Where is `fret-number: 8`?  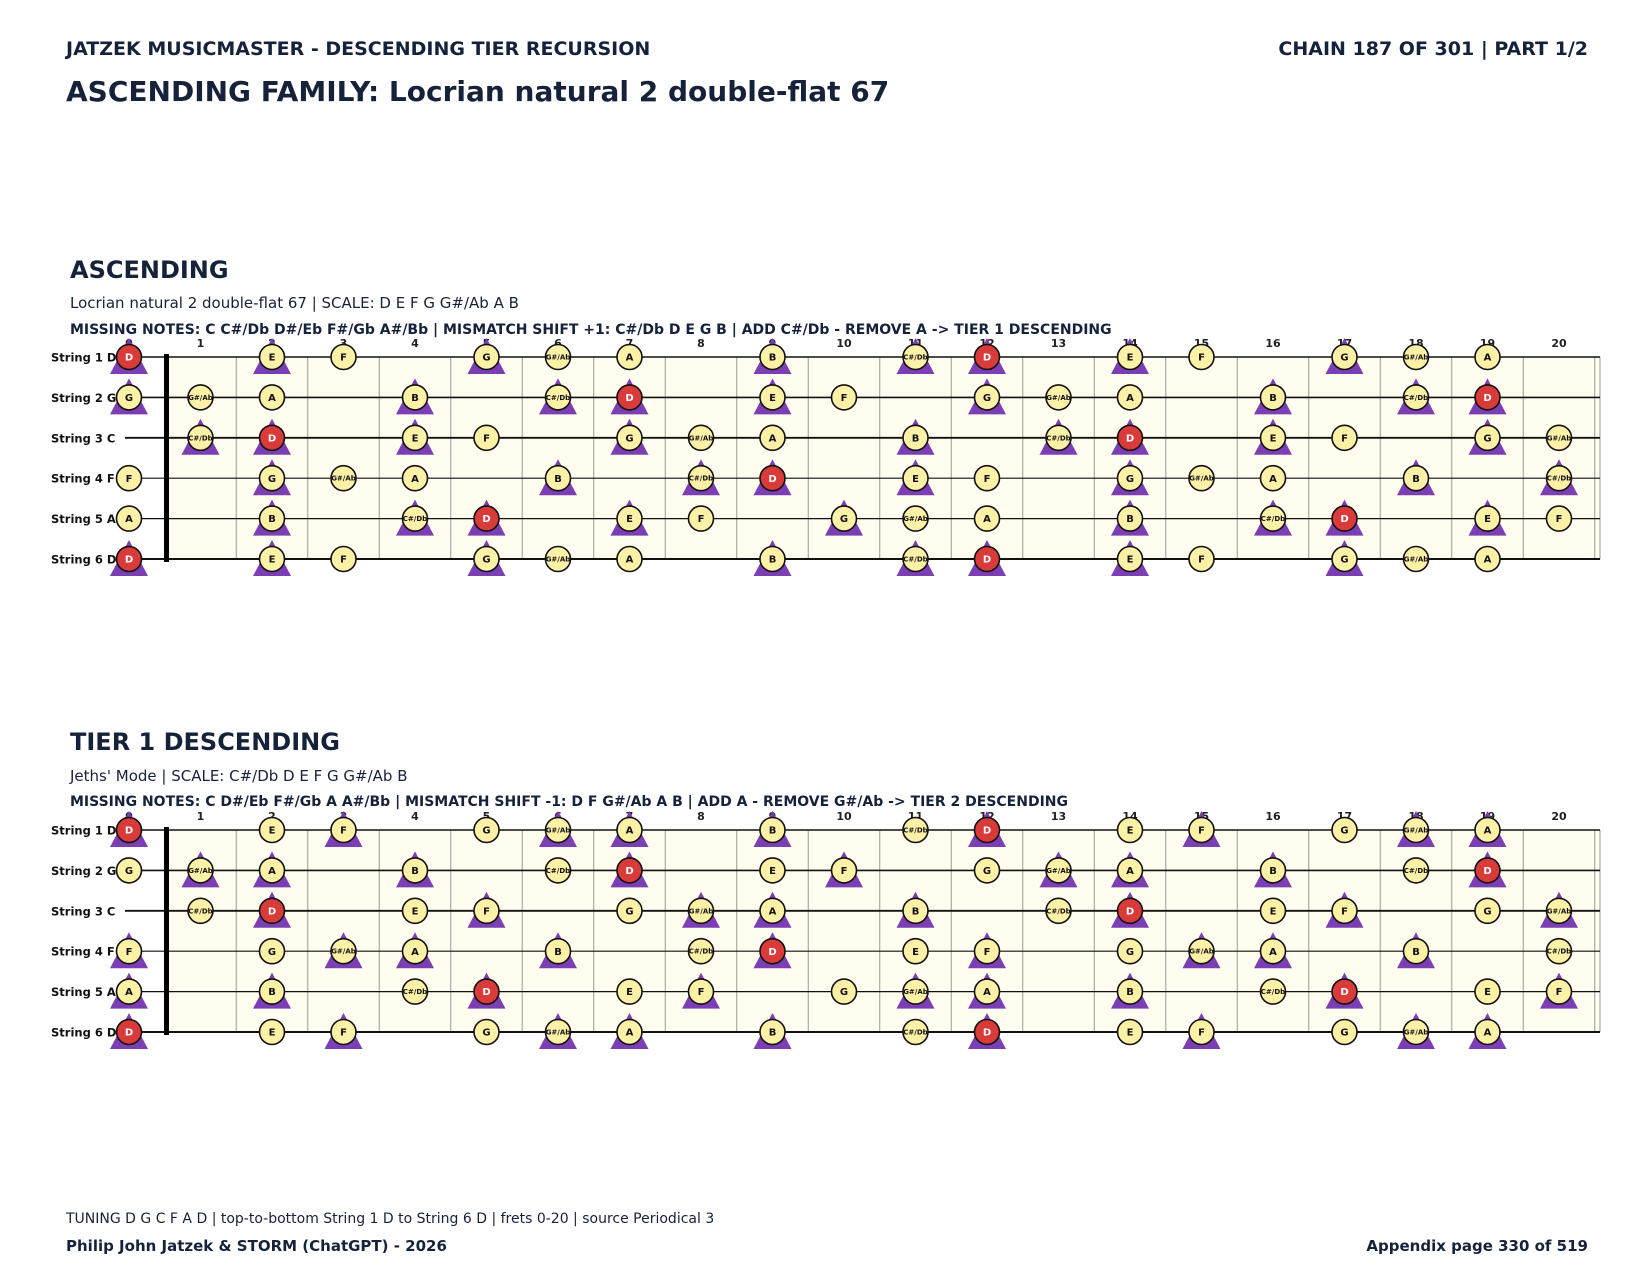
fret-number: 8 is located at coordinates (701, 343).